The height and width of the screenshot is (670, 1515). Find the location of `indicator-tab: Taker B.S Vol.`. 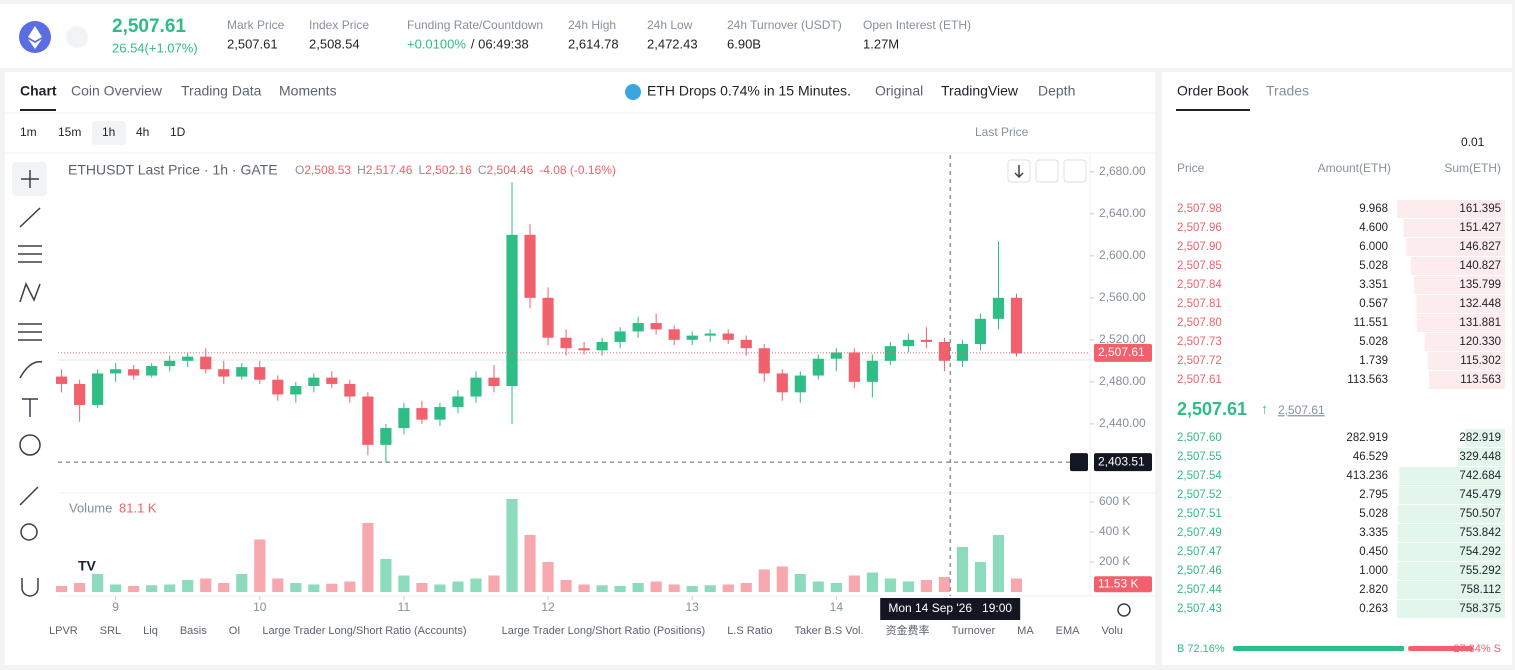

indicator-tab: Taker B.S Vol. is located at coordinates (828, 631).